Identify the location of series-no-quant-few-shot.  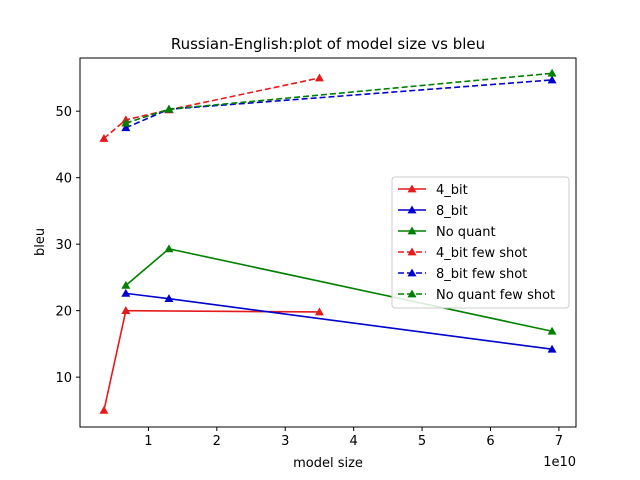
(339, 97).